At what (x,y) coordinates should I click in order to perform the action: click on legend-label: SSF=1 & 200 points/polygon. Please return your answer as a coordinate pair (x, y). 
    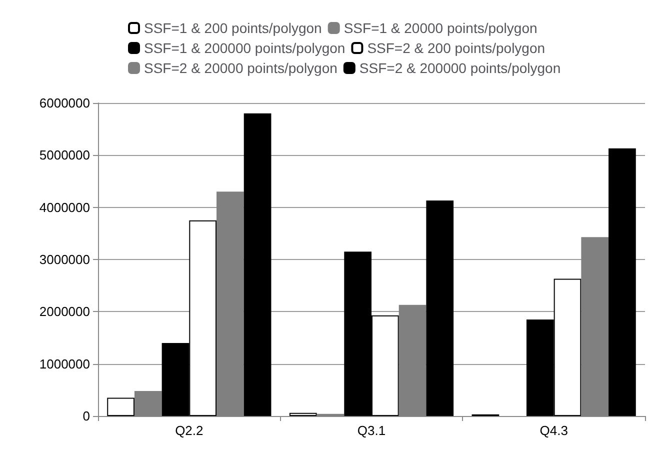
    Looking at the image, I should click on (233, 28).